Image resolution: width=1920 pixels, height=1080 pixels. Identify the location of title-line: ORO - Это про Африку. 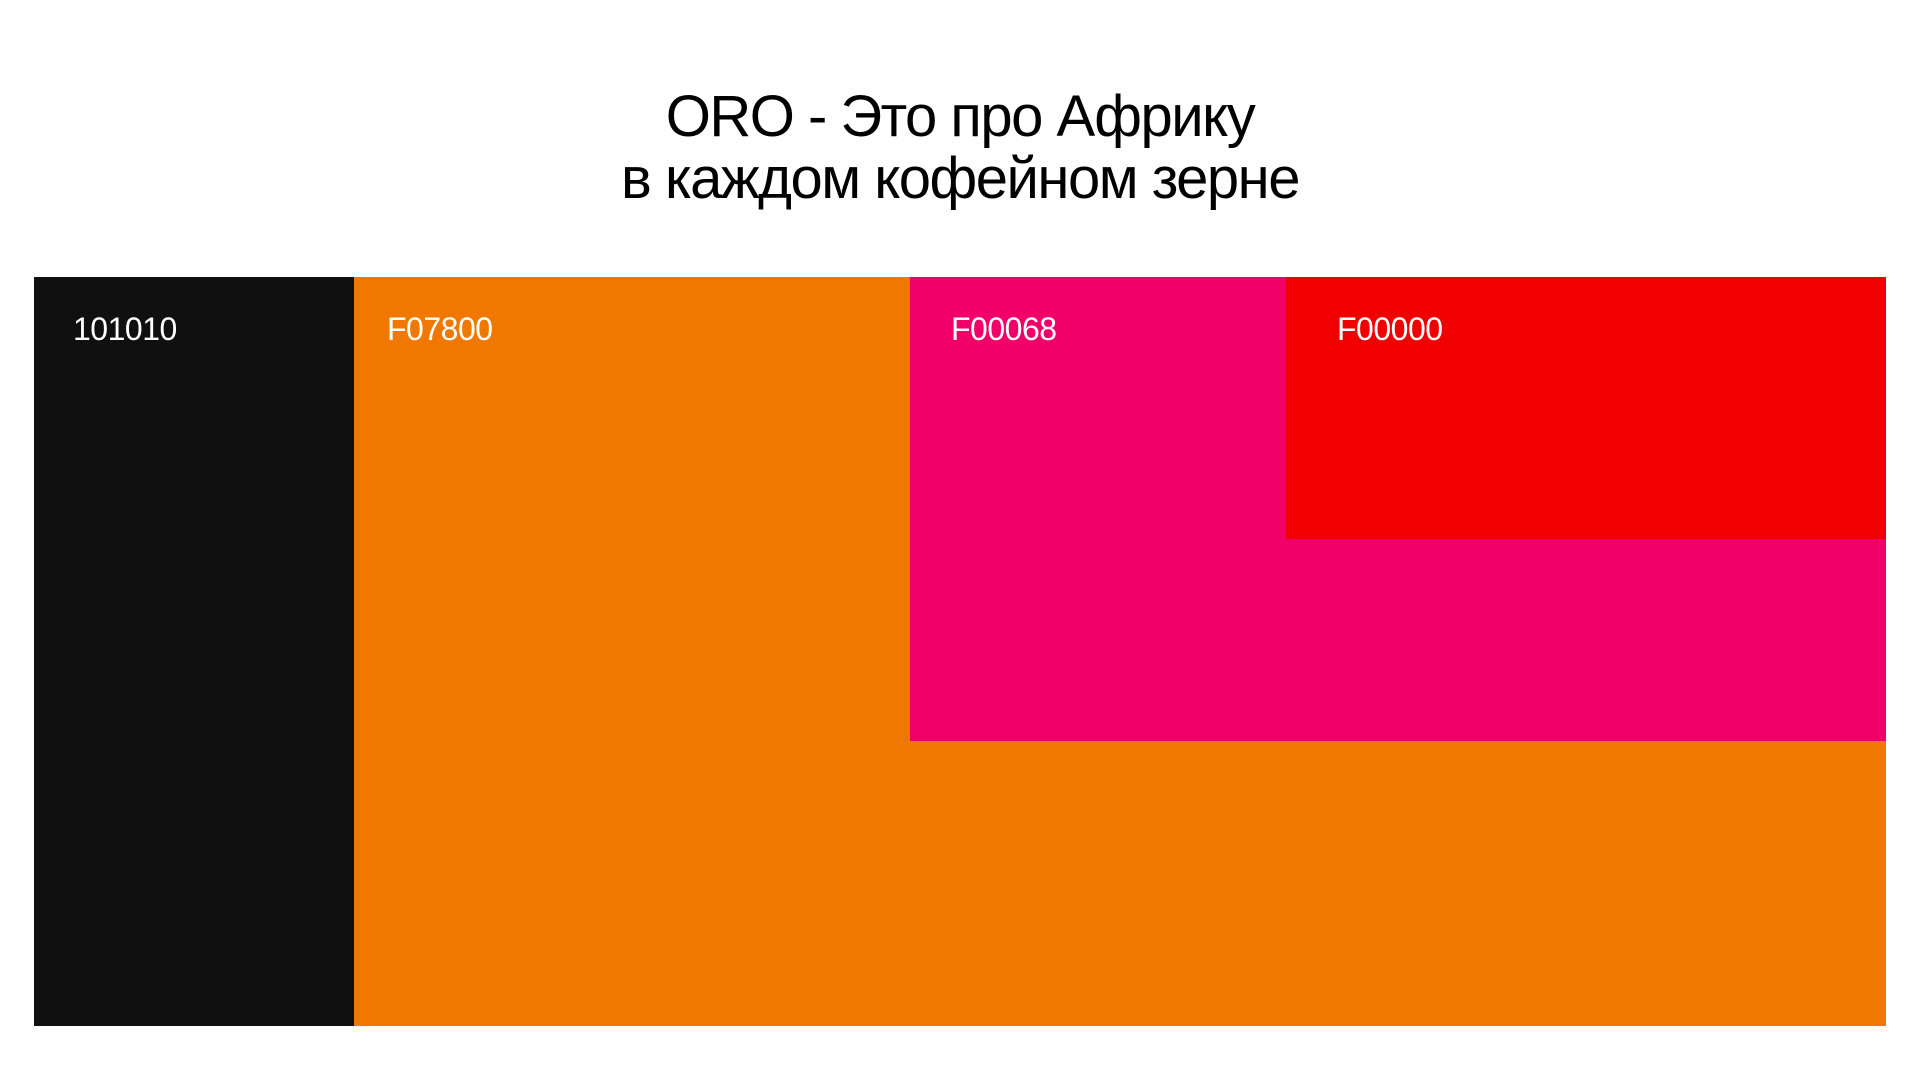
(960, 116).